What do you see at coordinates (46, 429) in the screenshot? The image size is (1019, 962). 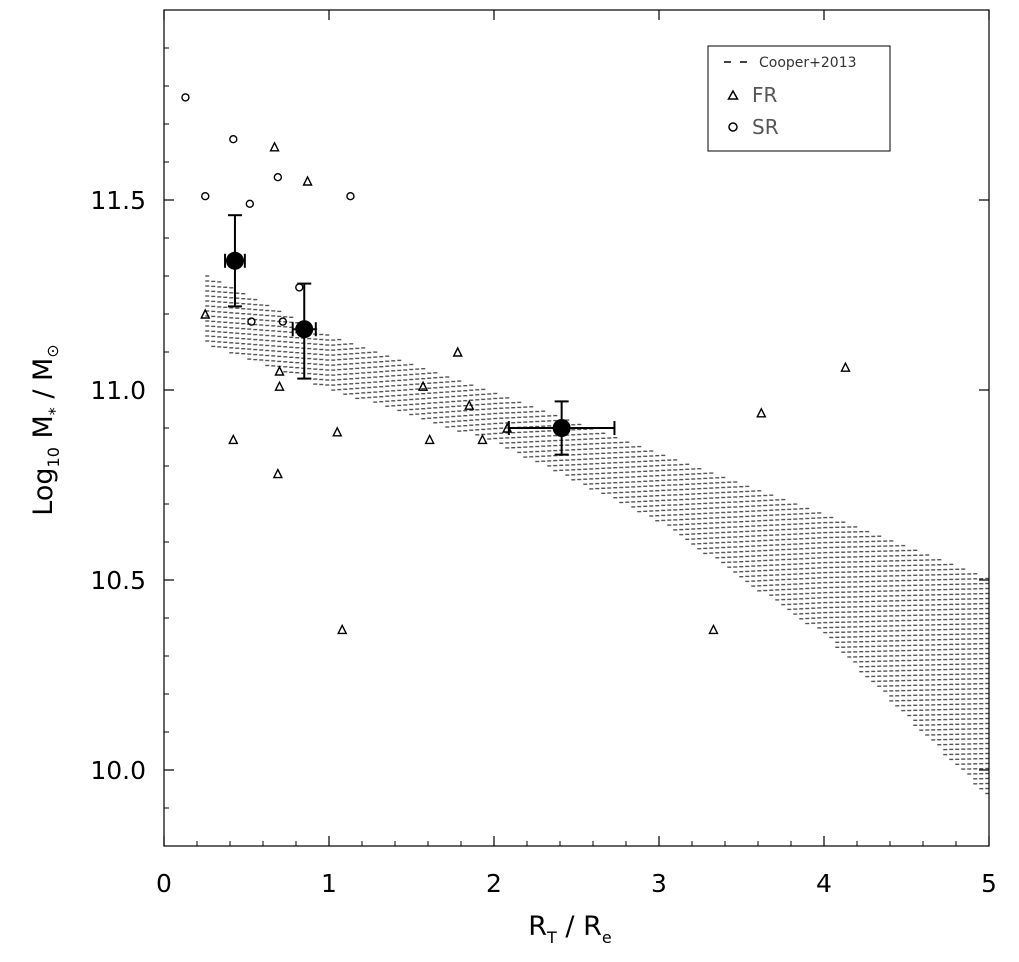 I see `y-axis-label: Log10 M* / M⊙` at bounding box center [46, 429].